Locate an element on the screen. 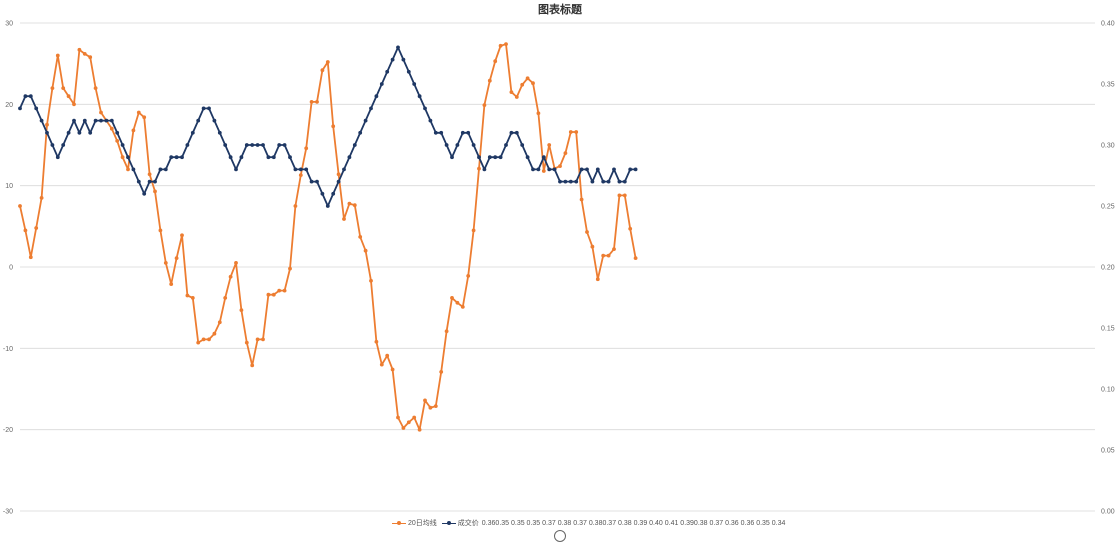 The height and width of the screenshot is (542, 1120). right-tick-label: 0.40 is located at coordinates (1108, 24).